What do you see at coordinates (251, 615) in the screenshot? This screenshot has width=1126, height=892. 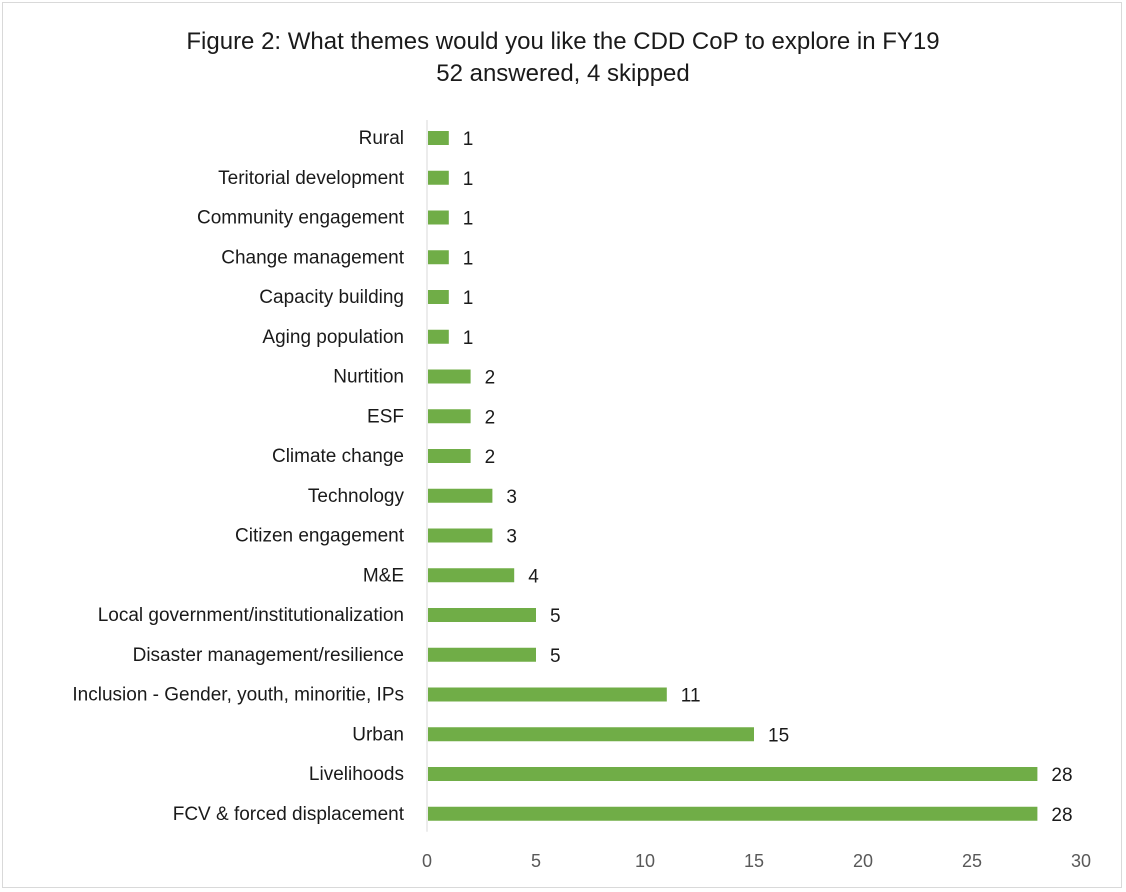 I see `category-label: Local government/institutionalization` at bounding box center [251, 615].